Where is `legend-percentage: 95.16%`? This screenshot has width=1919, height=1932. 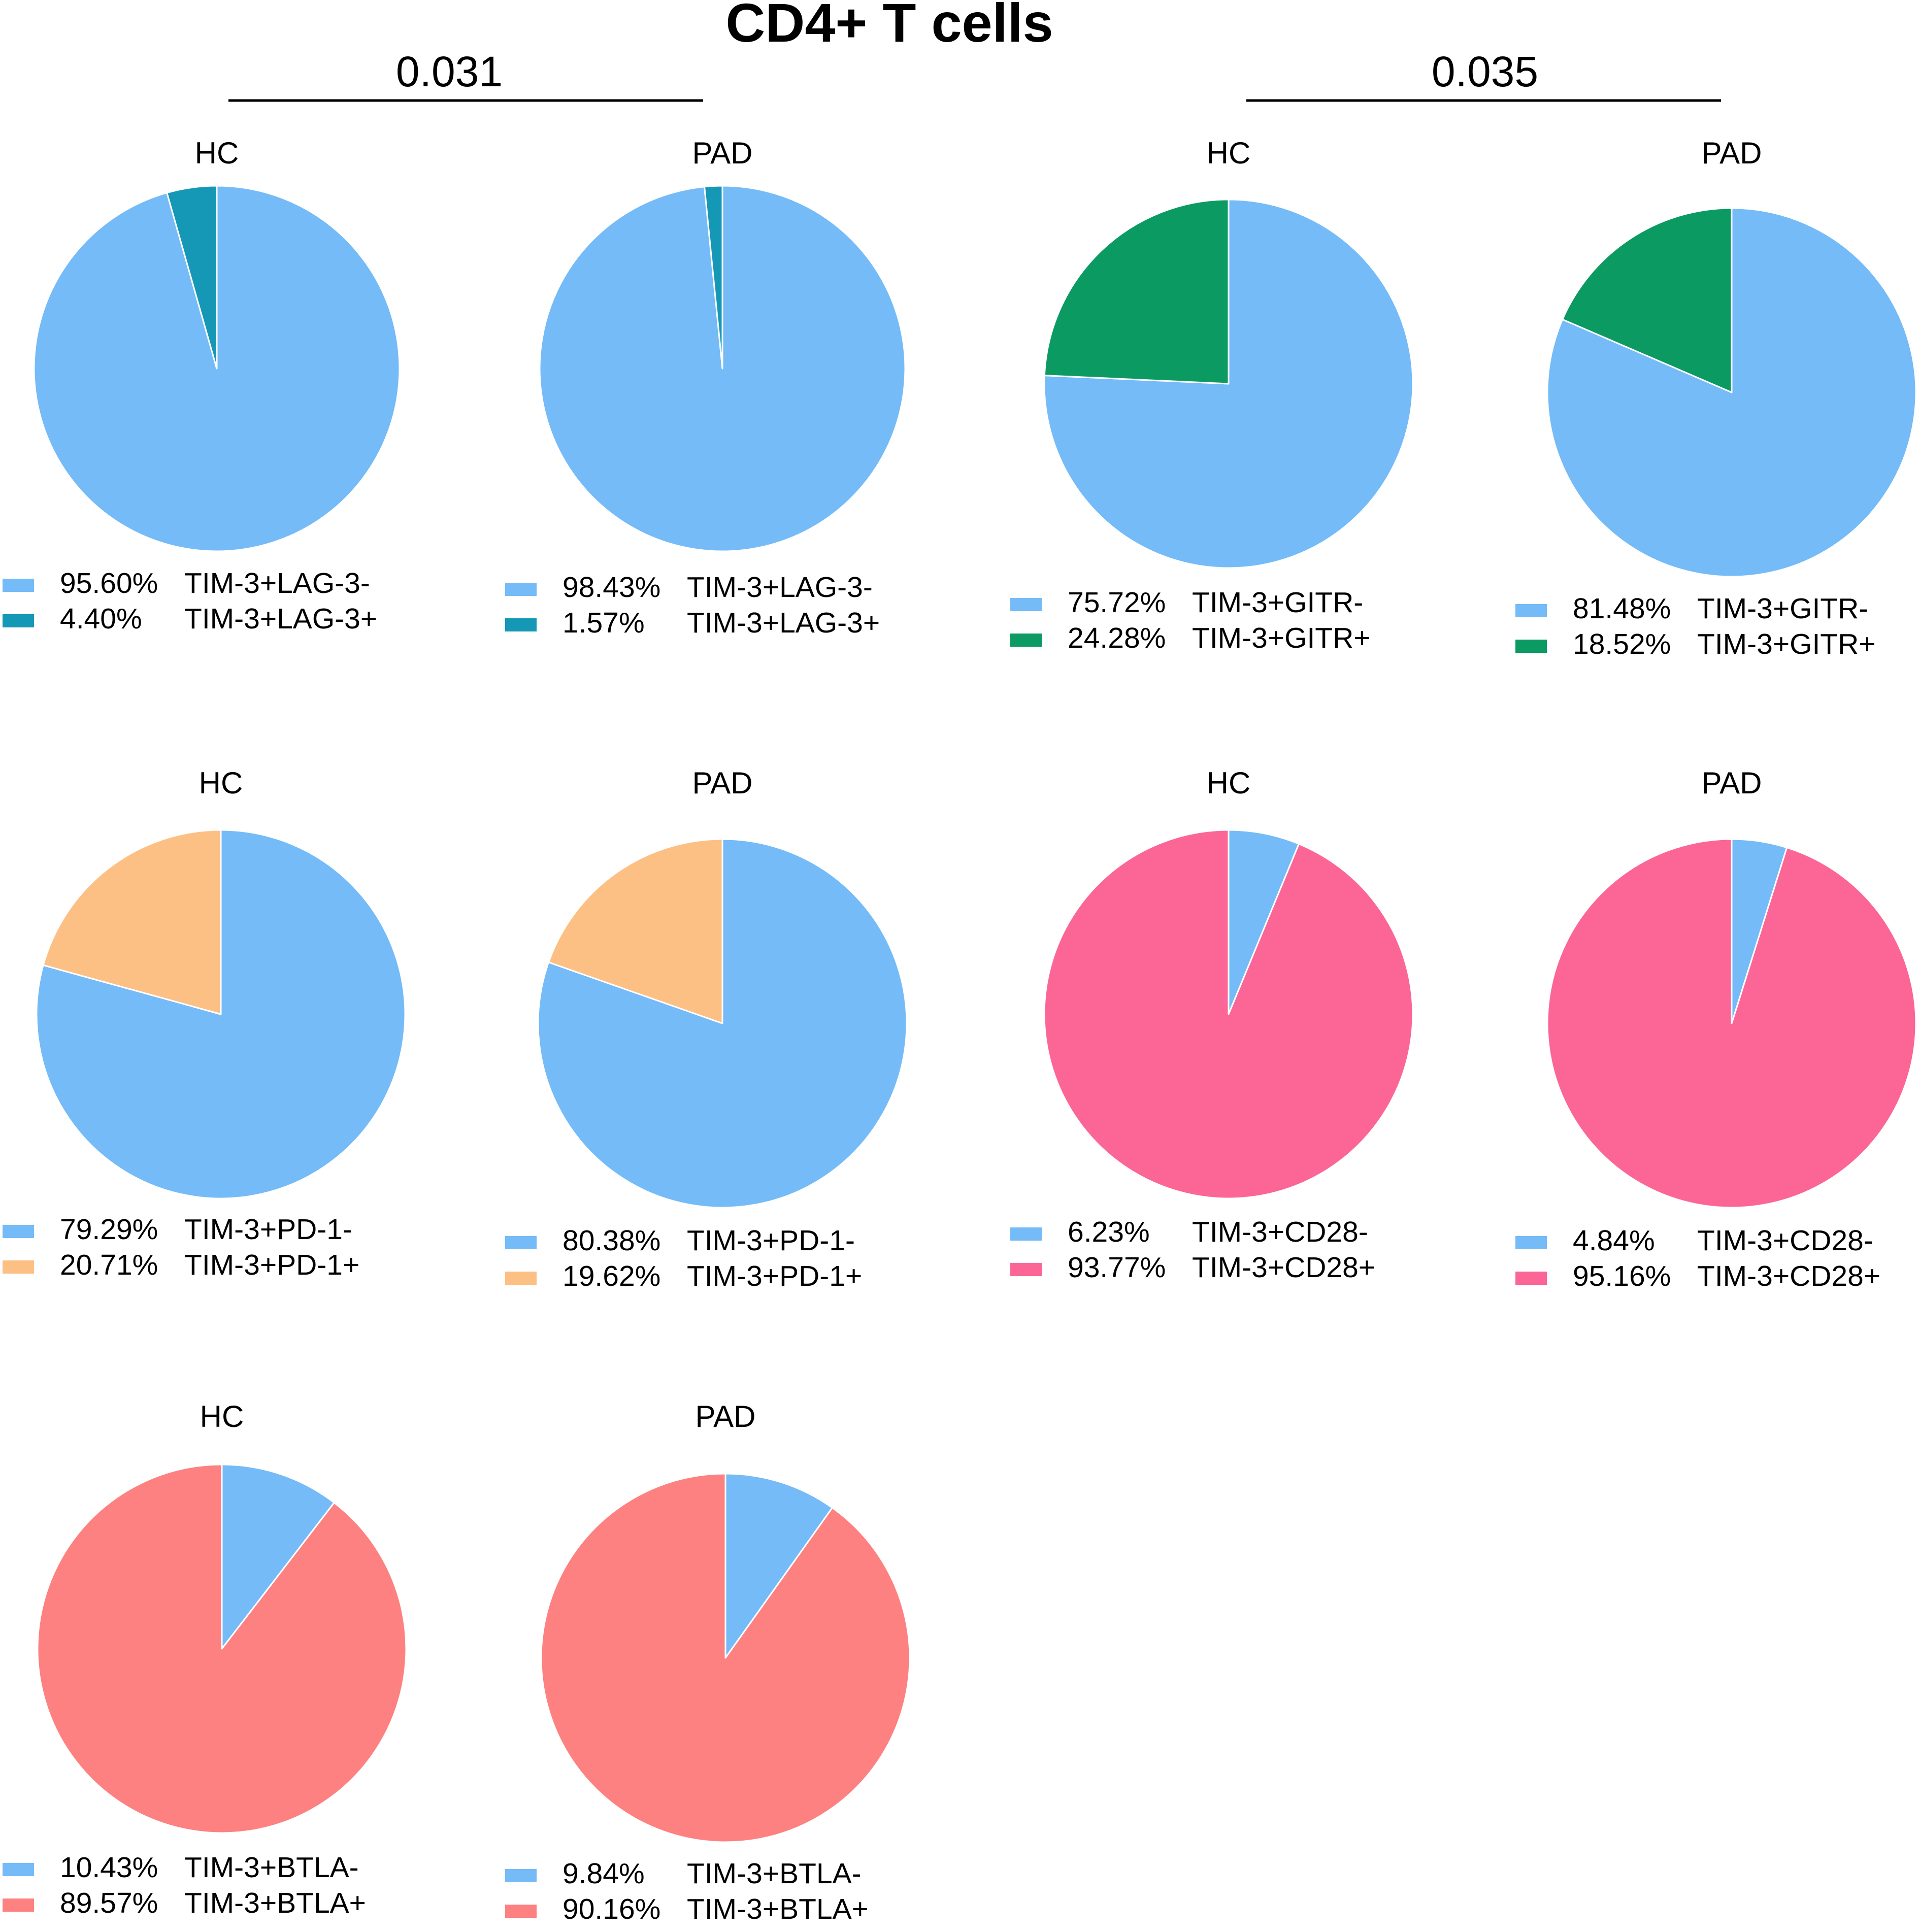 legend-percentage: 95.16% is located at coordinates (1622, 1276).